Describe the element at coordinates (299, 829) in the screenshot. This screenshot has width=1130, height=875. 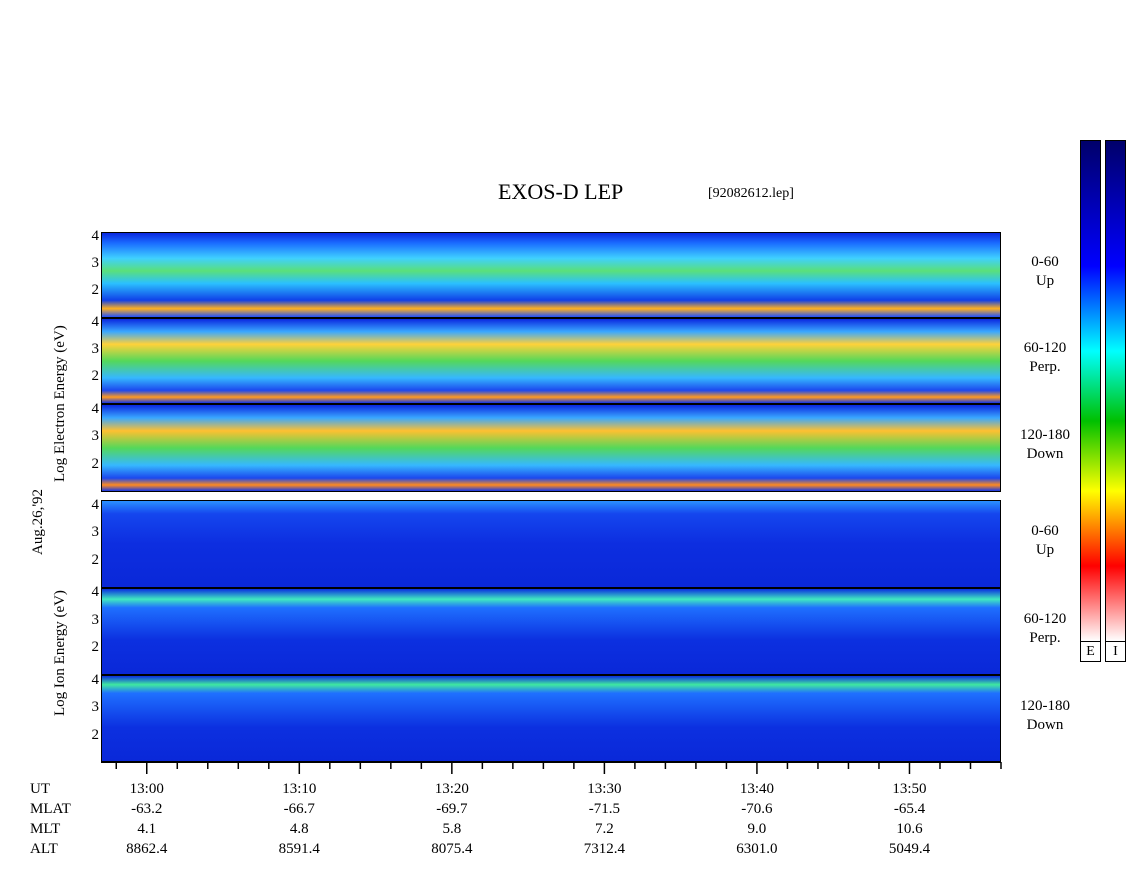
I see `x-row-value: 4.8` at that location.